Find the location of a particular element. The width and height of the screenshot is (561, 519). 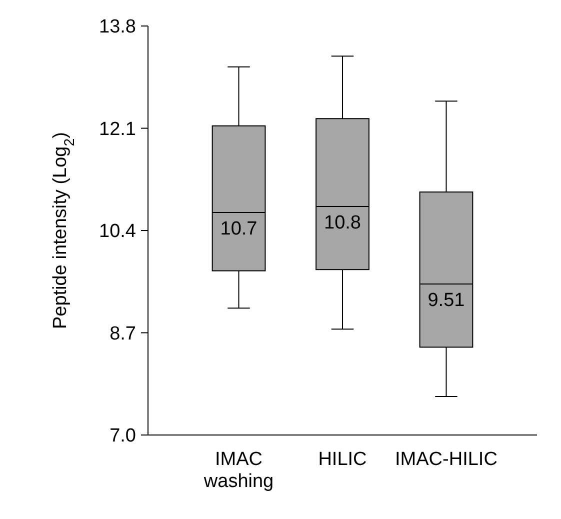

text: 10.7 is located at coordinates (239, 229).